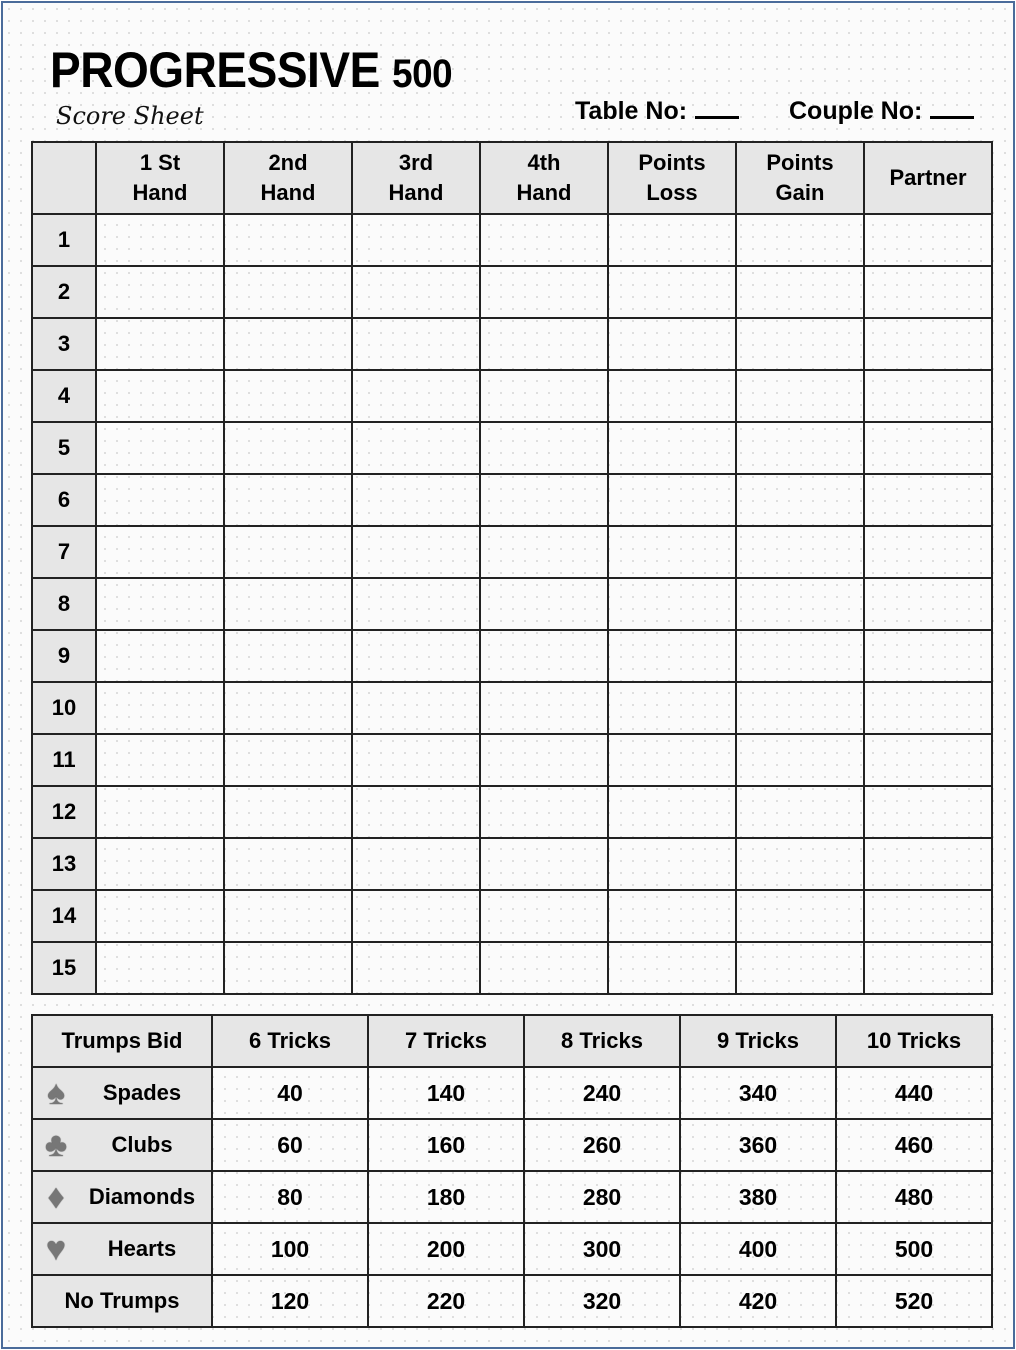 This screenshot has height=1350, width=1016. I want to click on couple-no-field: Couple No:, so click(882, 111).